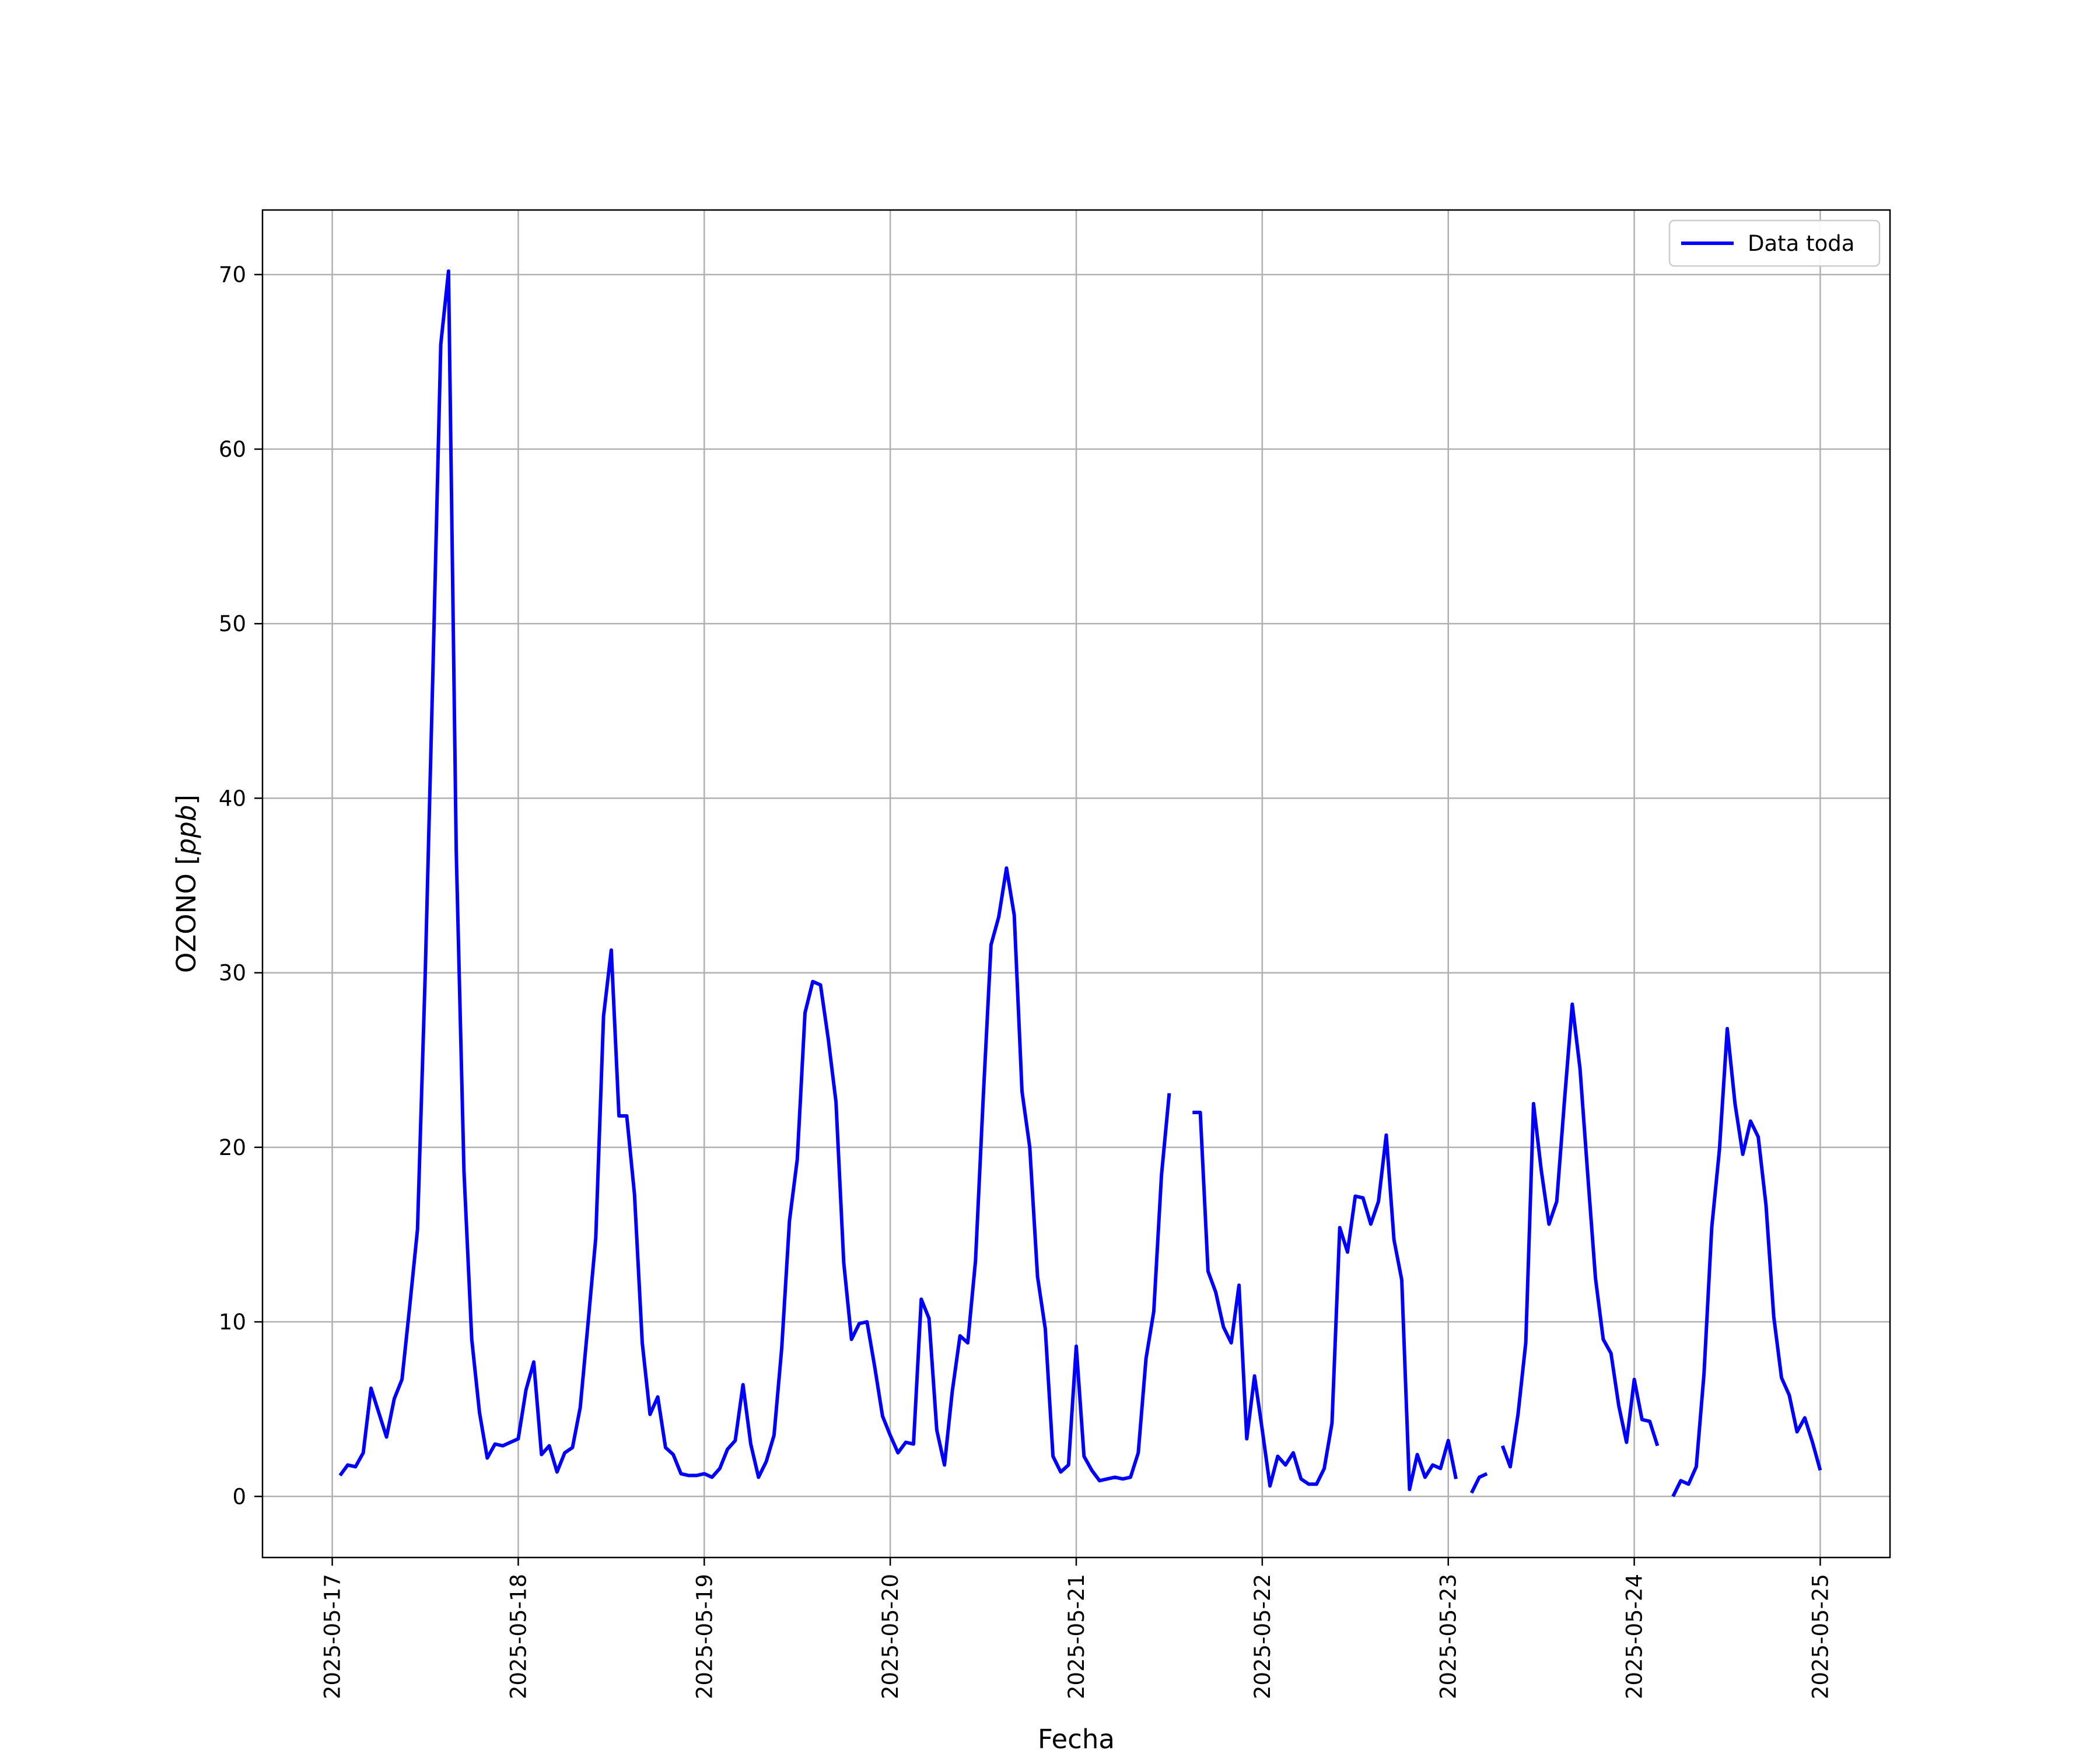 The image size is (2100, 1750). Describe the element at coordinates (232, 275) in the screenshot. I see `y-tick-label: 70` at that location.